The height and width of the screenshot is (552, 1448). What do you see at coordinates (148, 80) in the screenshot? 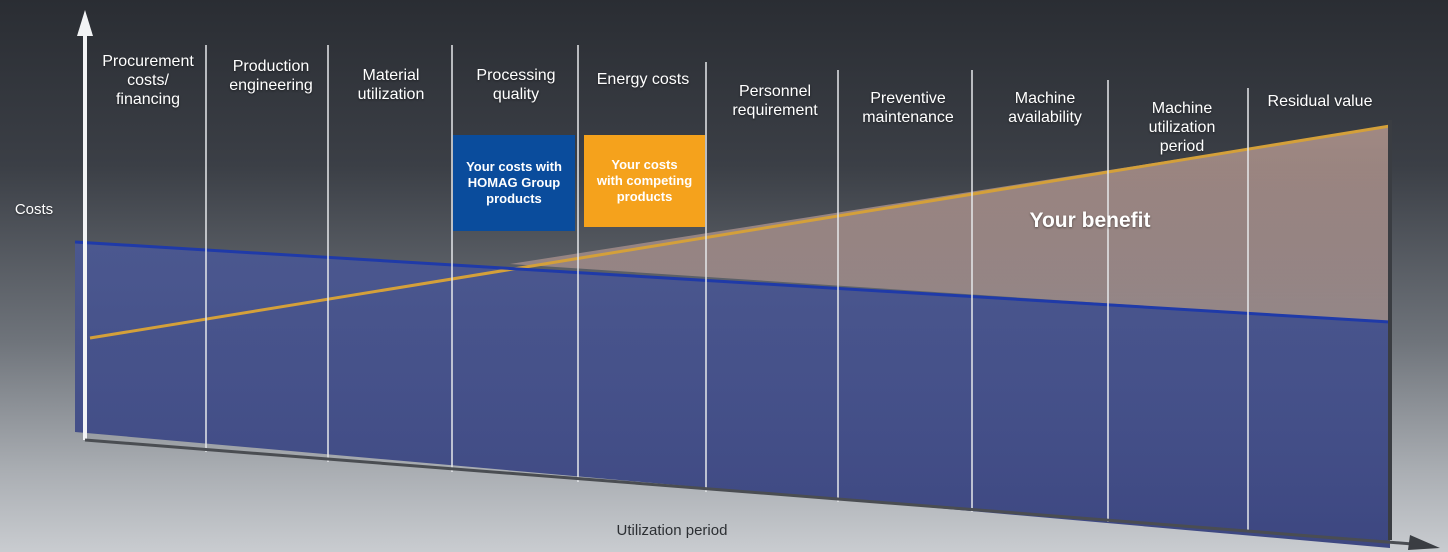
I see `stage-label-procurement: Procurement costs/ financing` at bounding box center [148, 80].